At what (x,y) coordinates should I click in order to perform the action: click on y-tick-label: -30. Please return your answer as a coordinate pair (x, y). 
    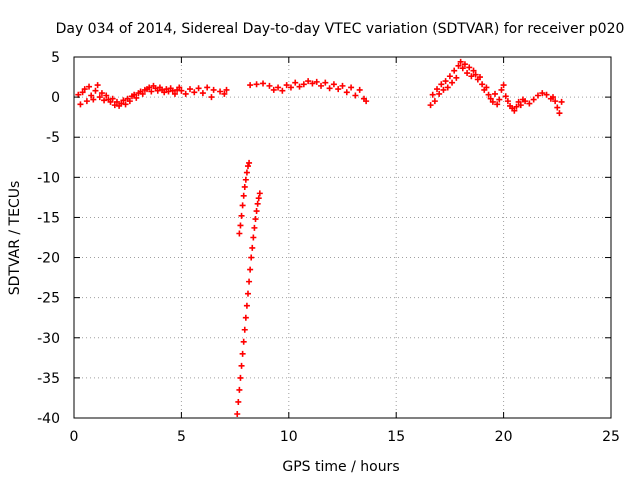
    Looking at the image, I should click on (48, 339).